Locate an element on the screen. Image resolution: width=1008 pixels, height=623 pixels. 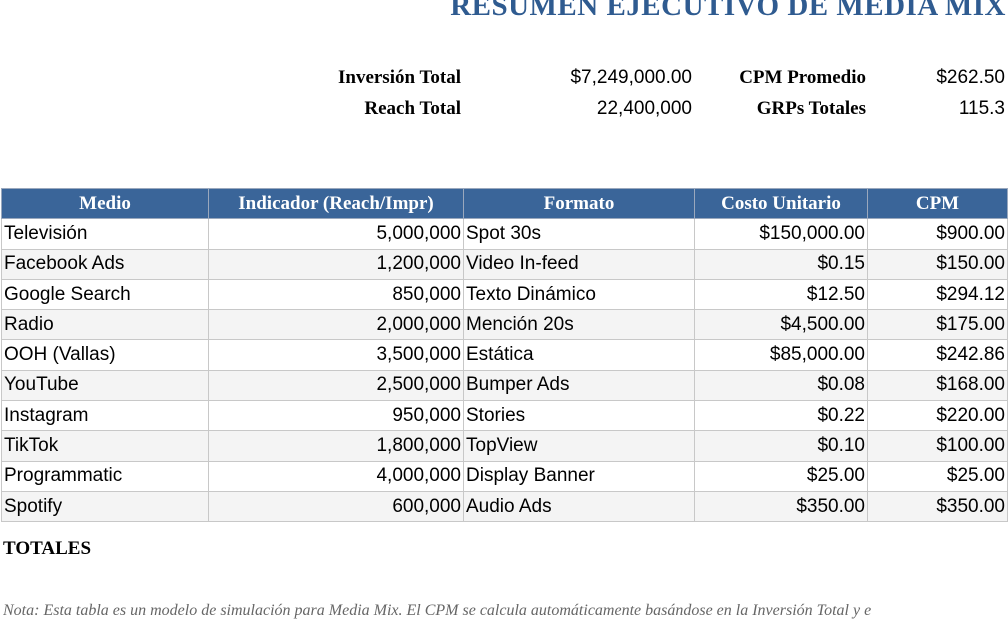
table-cell: YouTube is located at coordinates (105, 385).